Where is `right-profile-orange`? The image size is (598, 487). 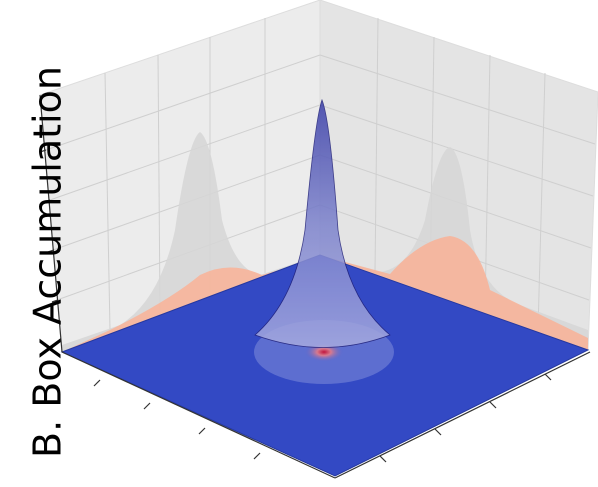 right-profile-orange is located at coordinates (459, 293).